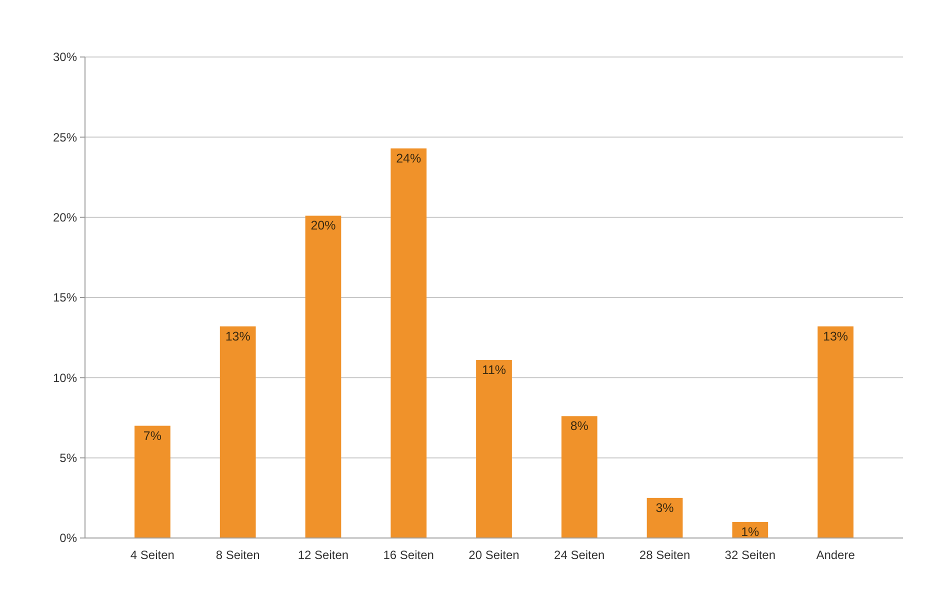  Describe the element at coordinates (750, 531) in the screenshot. I see `data-label: 1%` at that location.